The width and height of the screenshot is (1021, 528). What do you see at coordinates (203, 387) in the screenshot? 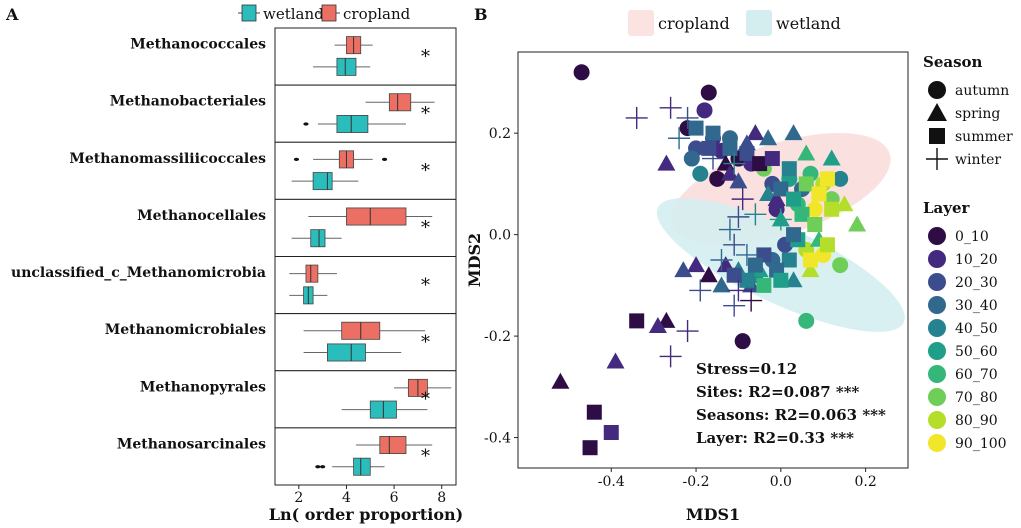
I see `order-label: Methanopyrales` at bounding box center [203, 387].